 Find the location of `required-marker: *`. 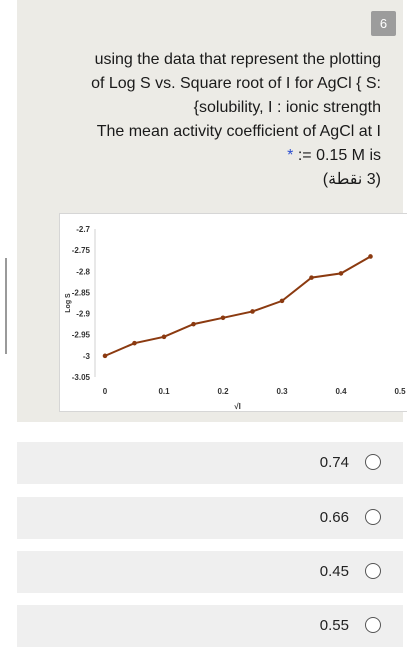

required-marker: * is located at coordinates (290, 155).